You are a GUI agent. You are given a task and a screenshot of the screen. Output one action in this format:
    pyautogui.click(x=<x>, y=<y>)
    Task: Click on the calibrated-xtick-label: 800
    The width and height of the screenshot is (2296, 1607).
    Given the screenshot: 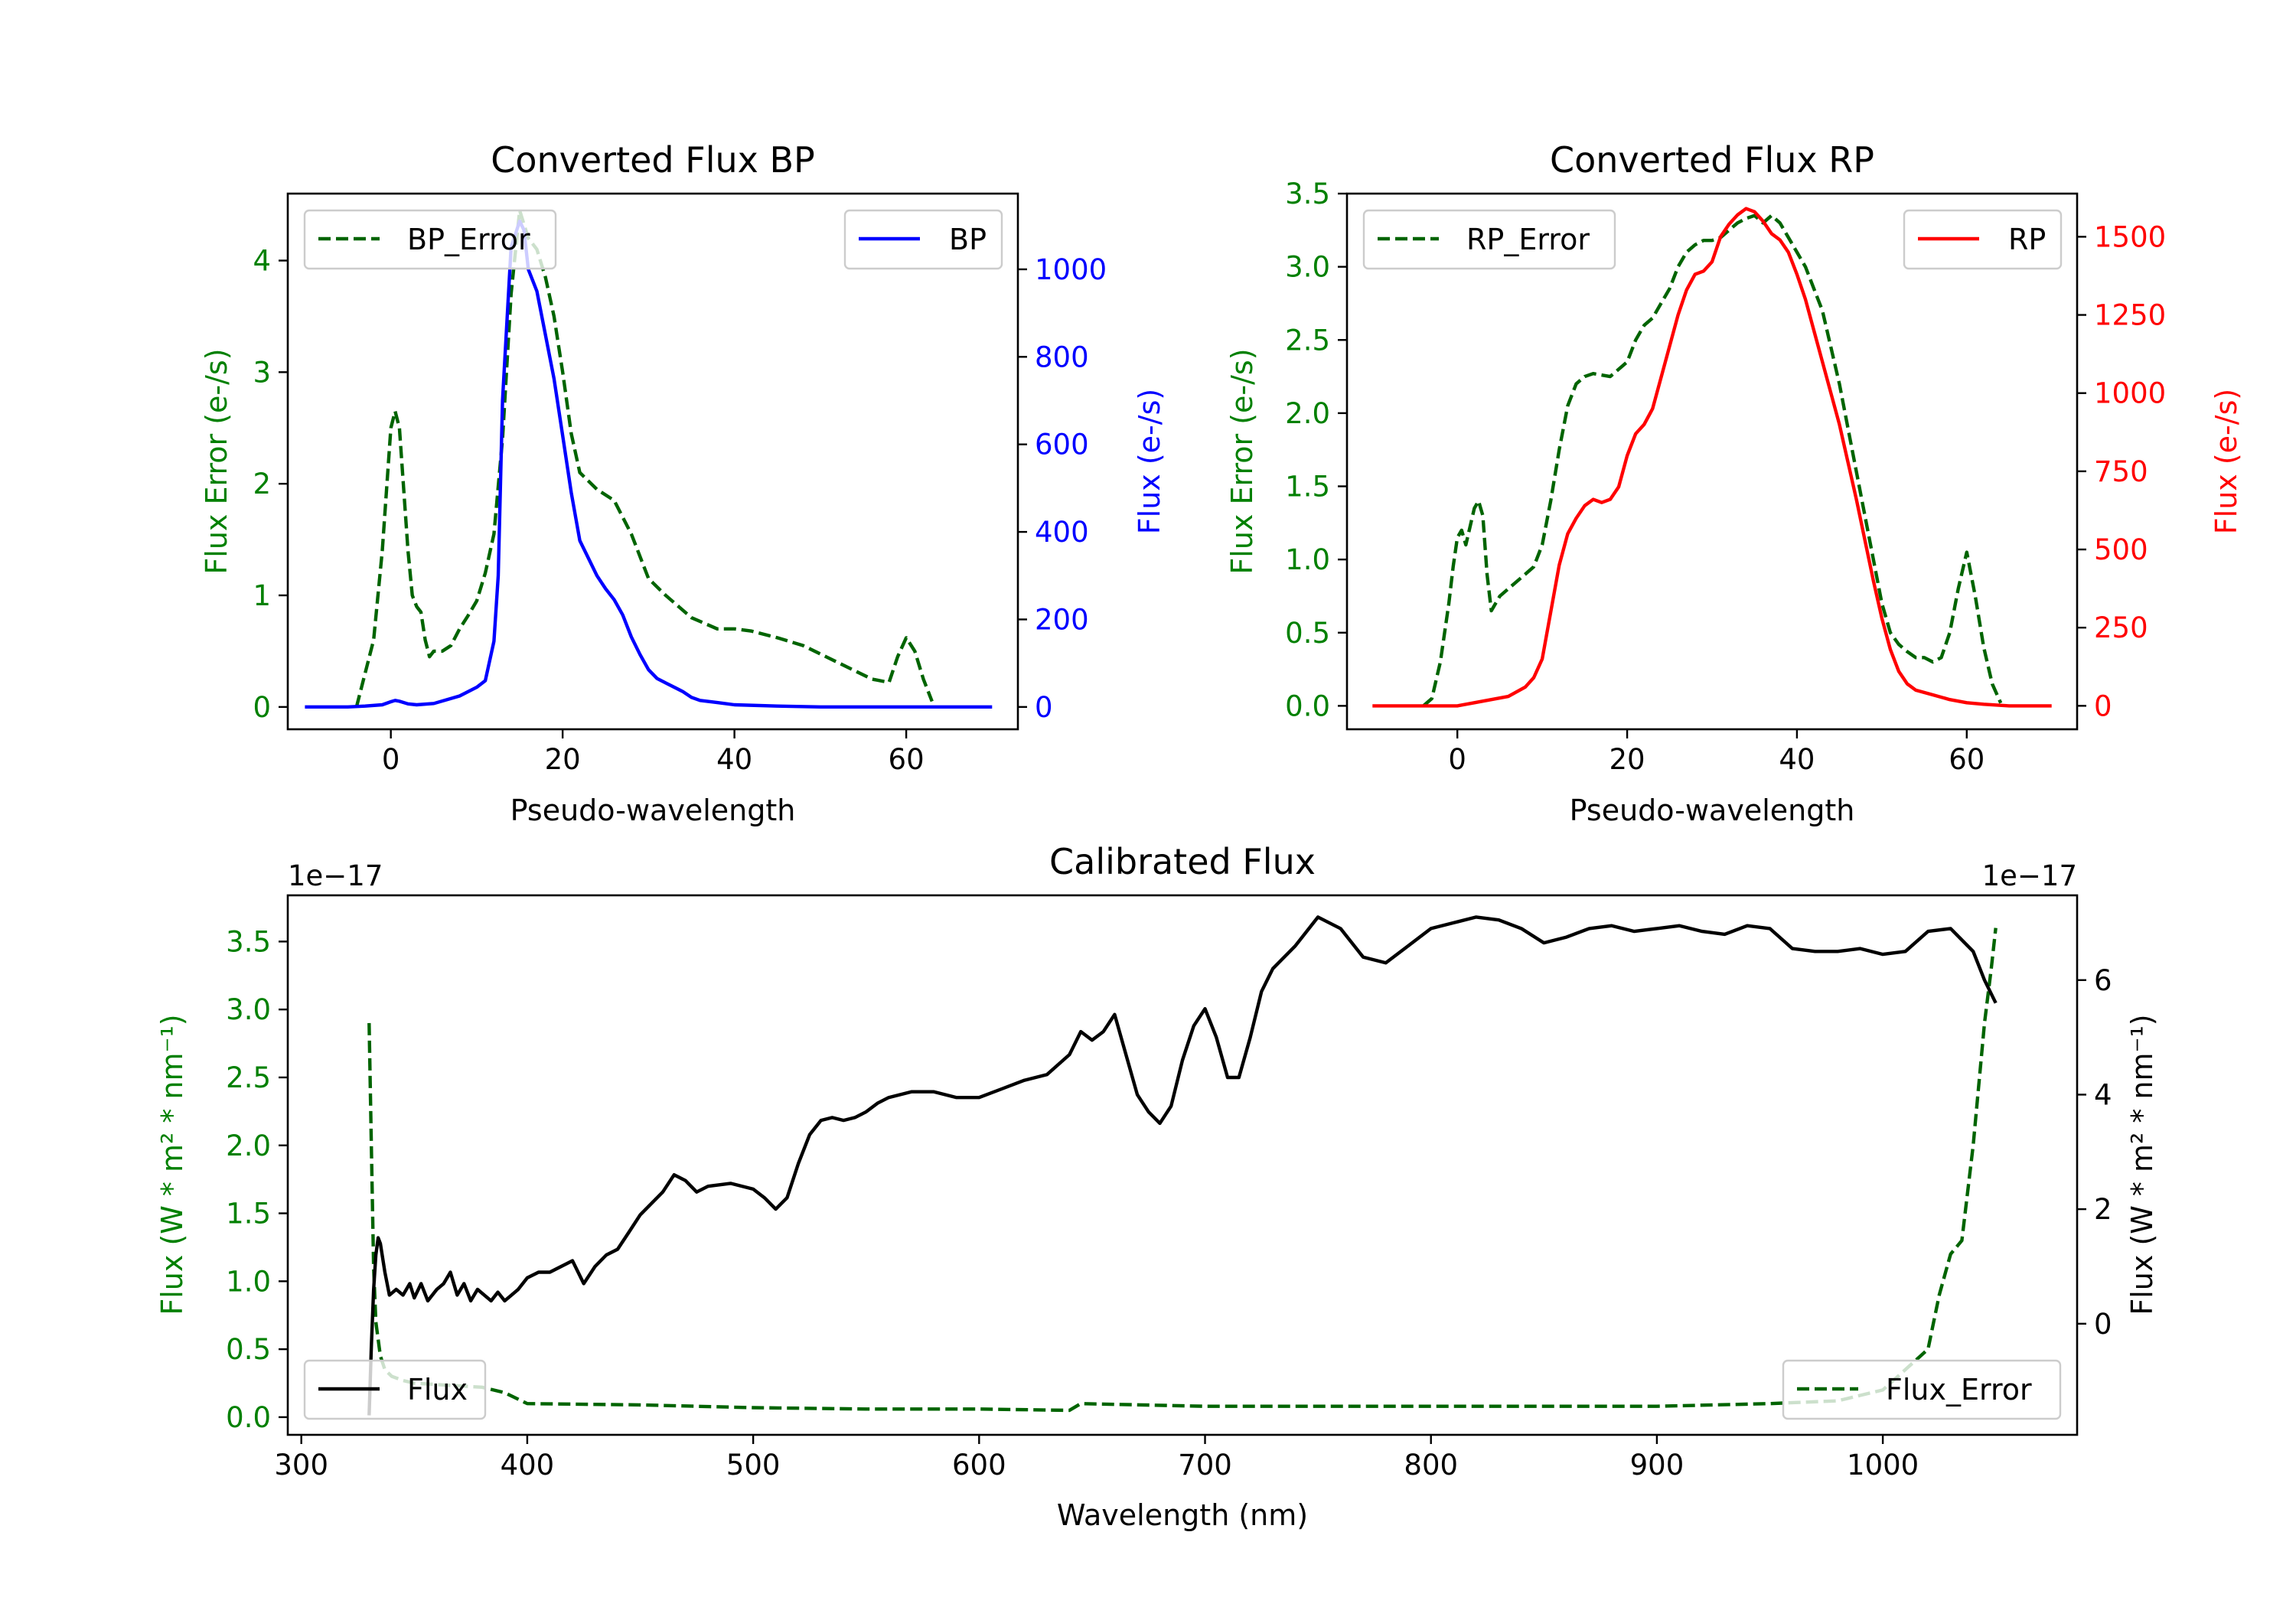 What is the action you would take?
    pyautogui.click(x=1431, y=1465)
    